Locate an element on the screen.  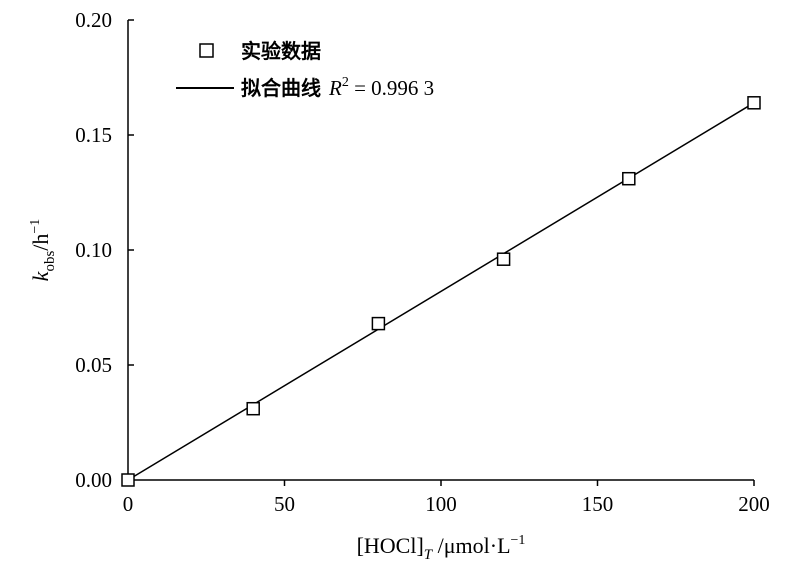
x-tick-label: 0 is located at coordinates (128, 504).